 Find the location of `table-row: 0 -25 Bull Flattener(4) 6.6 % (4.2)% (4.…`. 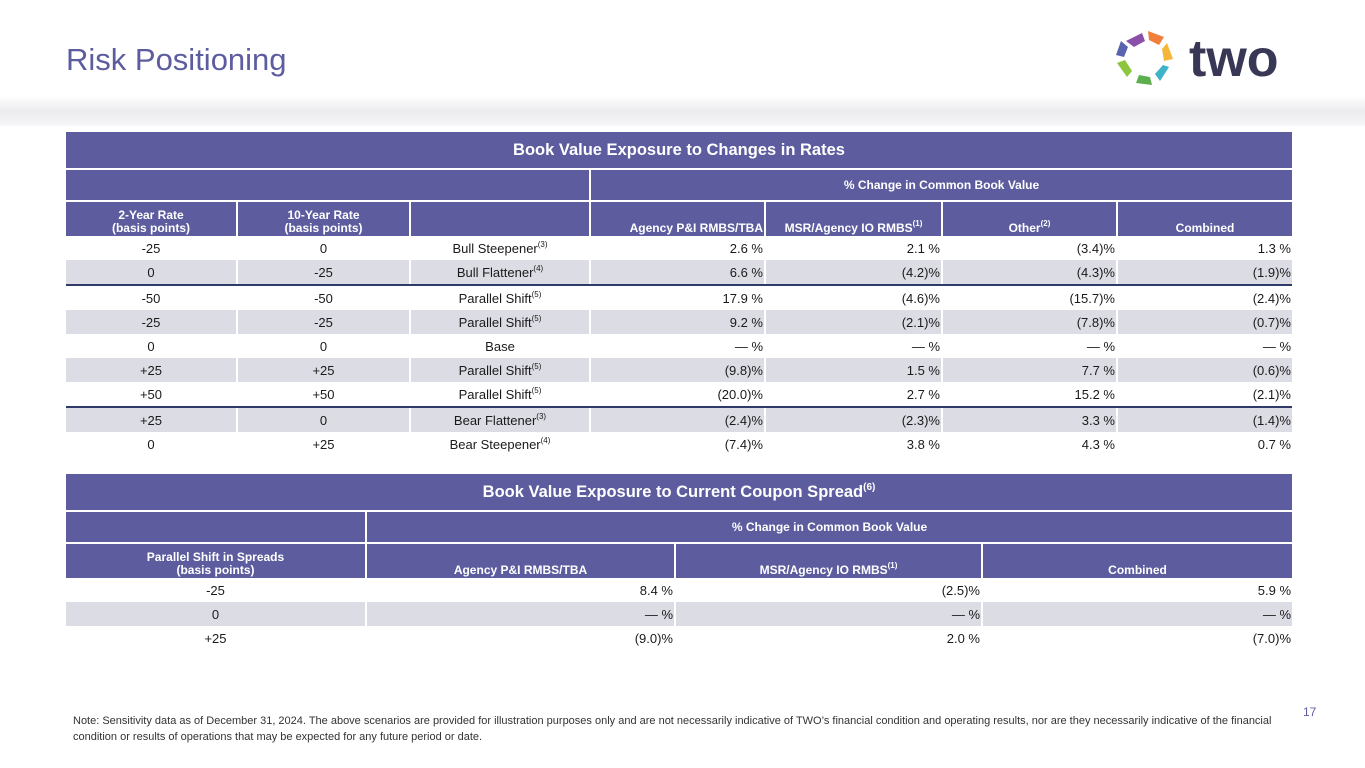

table-row: 0 -25 Bull Flattener(4) 6.6 % (4.2)% (4.… is located at coordinates (679, 273).